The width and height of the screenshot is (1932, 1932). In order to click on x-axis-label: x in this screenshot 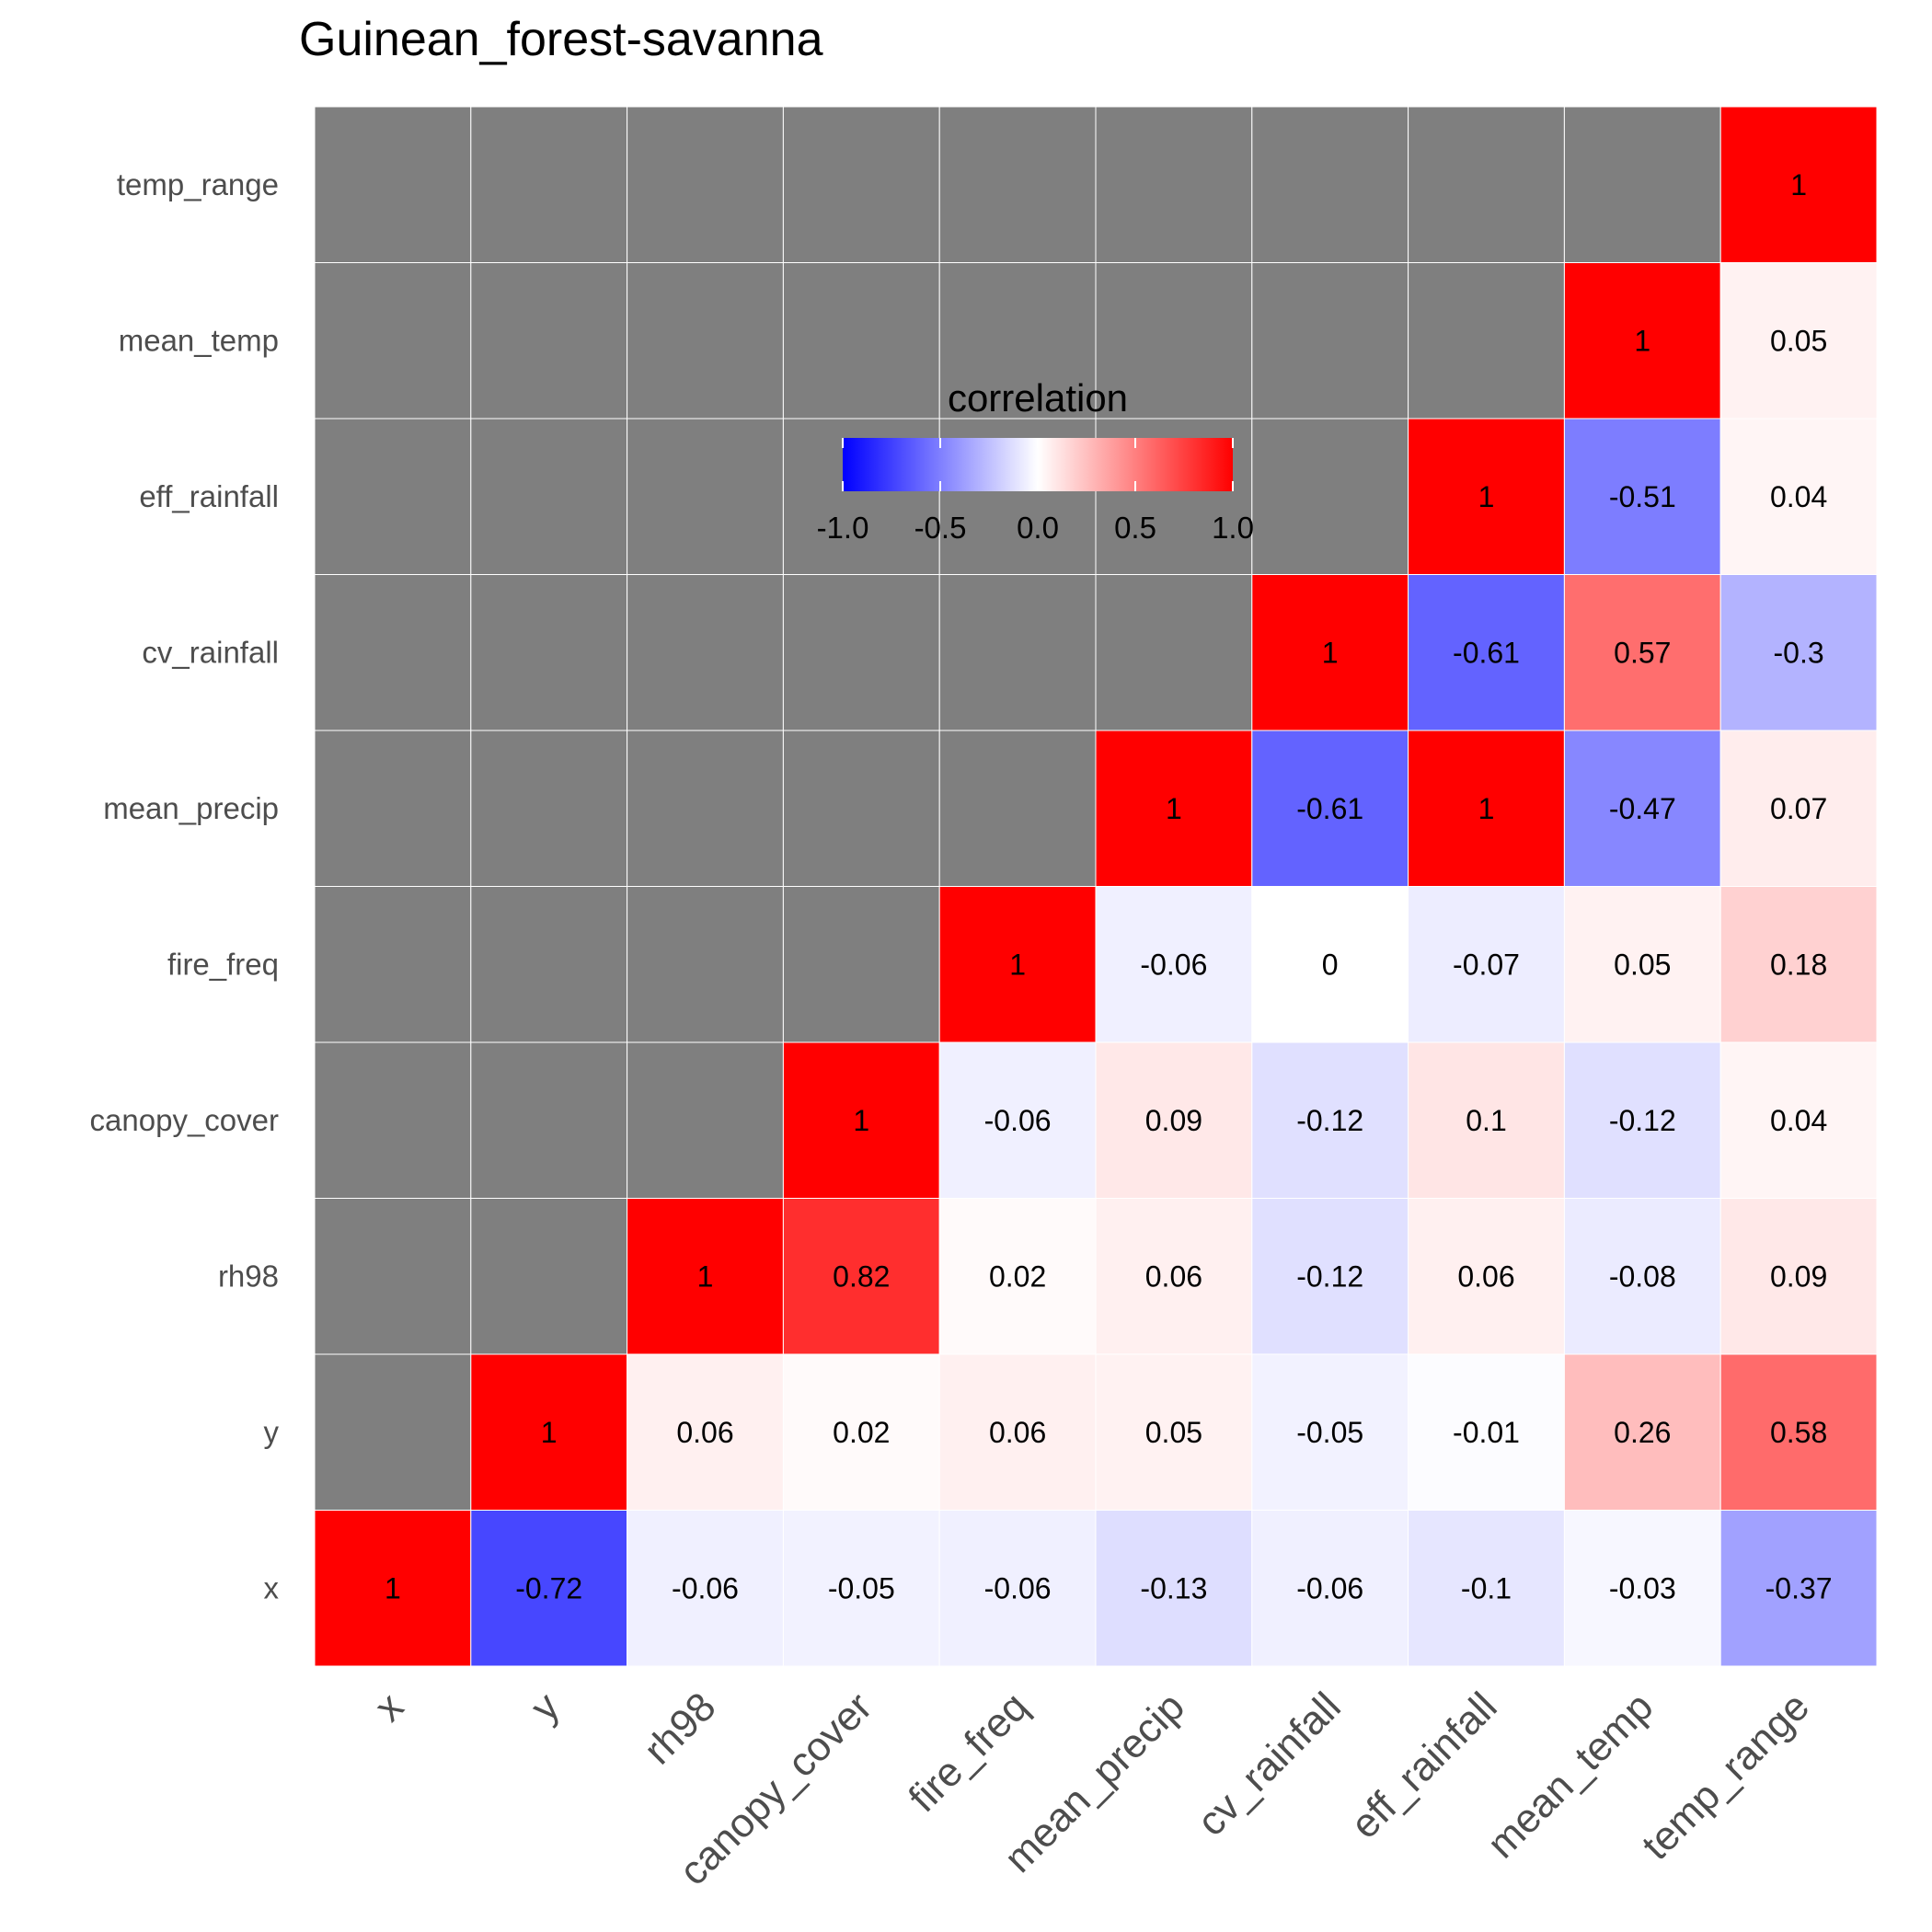, I will do `click(389, 1707)`.